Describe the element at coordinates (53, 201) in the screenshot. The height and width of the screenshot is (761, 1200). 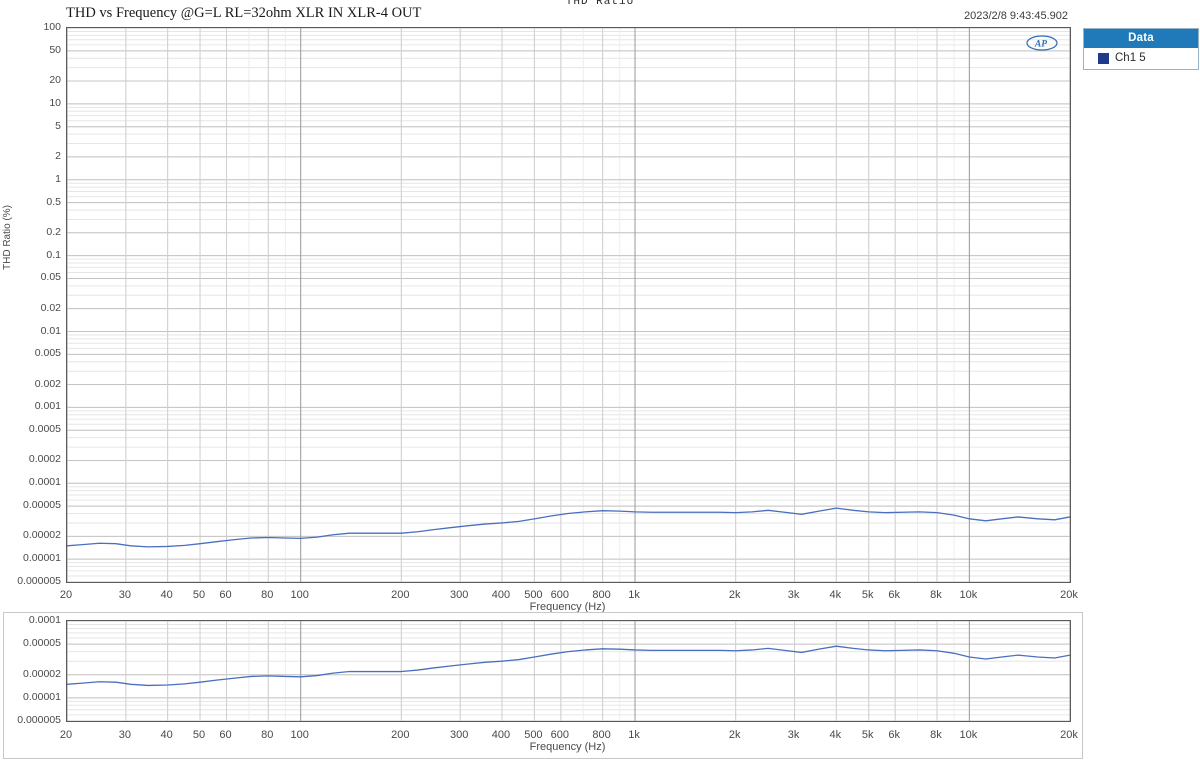
I see `y-axis-tick-label: 0.5` at that location.